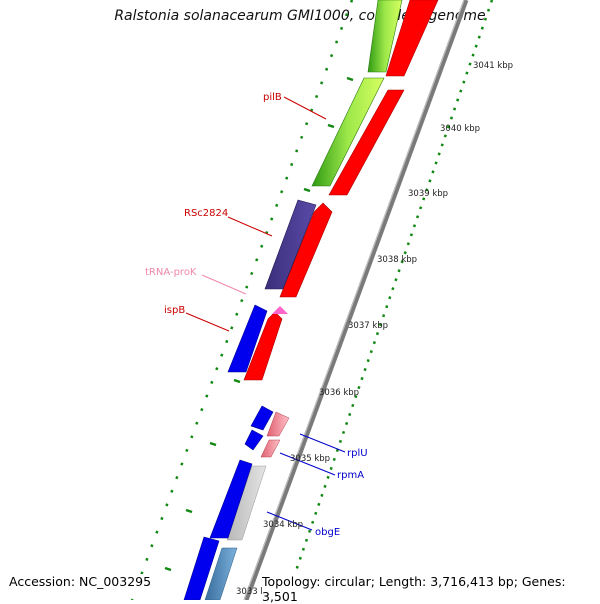 The height and width of the screenshot is (604, 600). What do you see at coordinates (397, 260) in the screenshot?
I see `tick-label-3038: 3038 kbp` at bounding box center [397, 260].